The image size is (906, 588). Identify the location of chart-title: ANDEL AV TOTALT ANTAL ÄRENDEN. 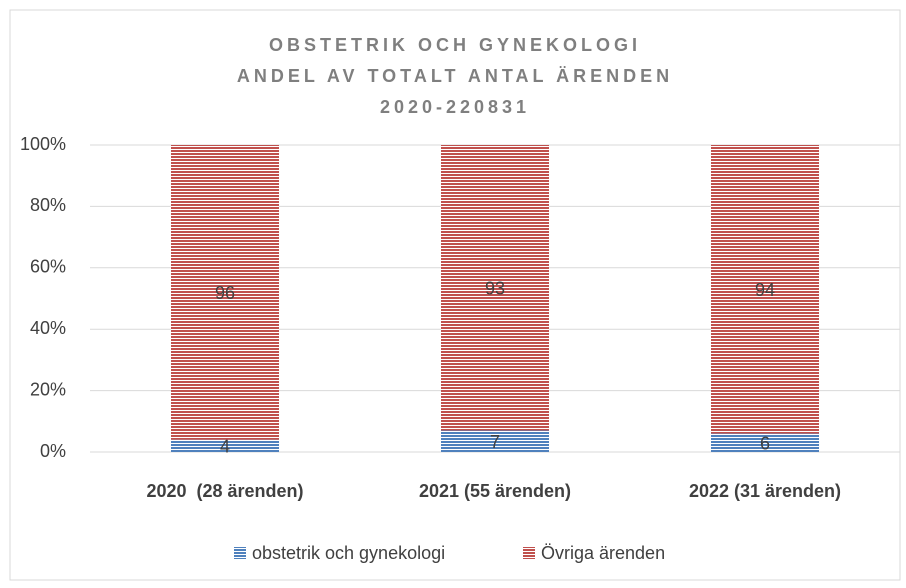
(455, 76).